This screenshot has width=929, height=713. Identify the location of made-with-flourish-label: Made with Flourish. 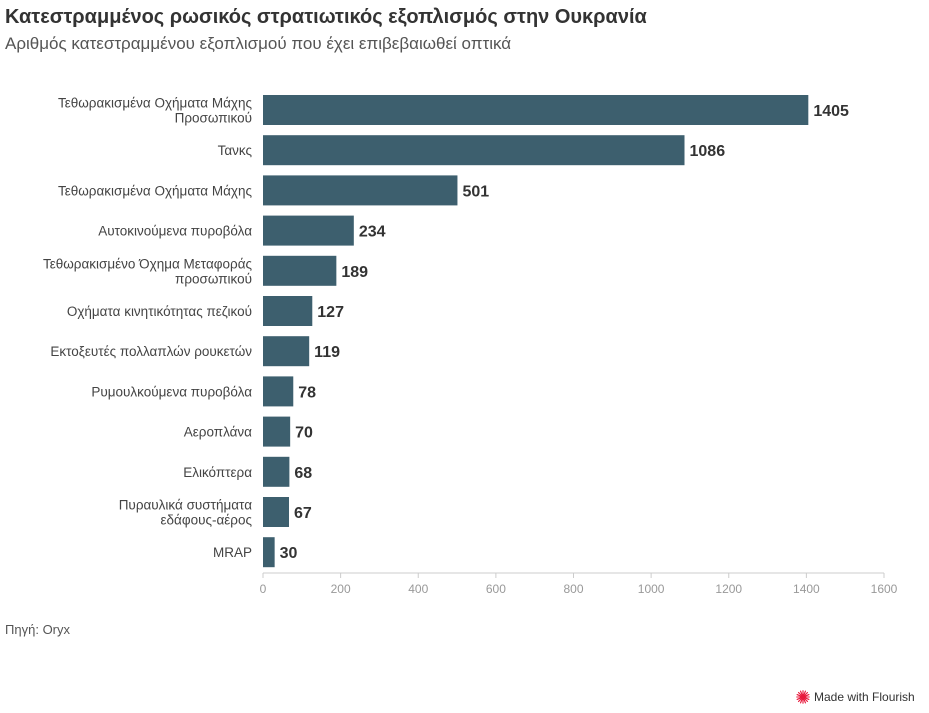
(864, 697).